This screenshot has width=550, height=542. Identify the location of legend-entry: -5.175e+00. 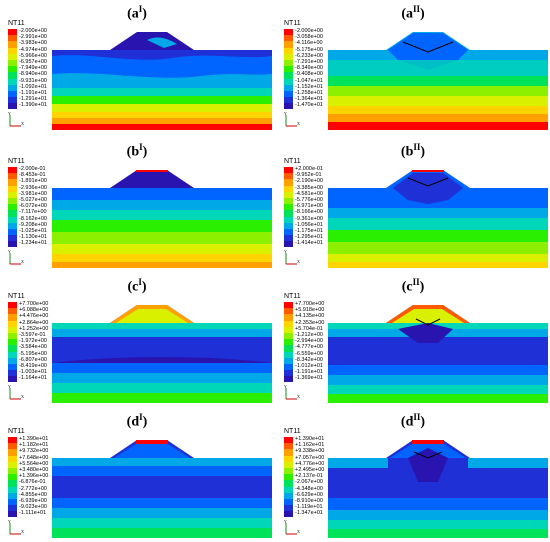
(306, 50).